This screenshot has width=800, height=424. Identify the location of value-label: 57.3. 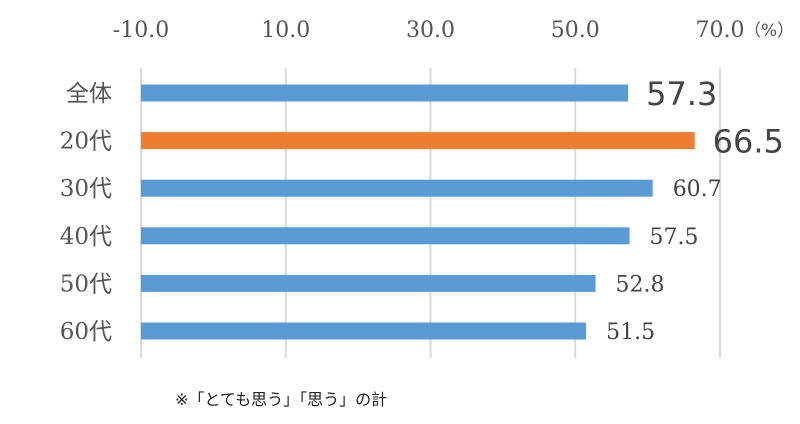
(681, 94).